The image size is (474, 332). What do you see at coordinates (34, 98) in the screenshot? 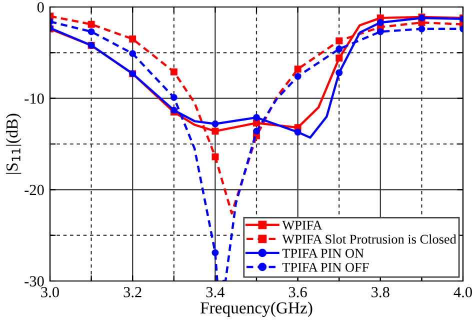
I see `y-tick-label: -10` at bounding box center [34, 98].